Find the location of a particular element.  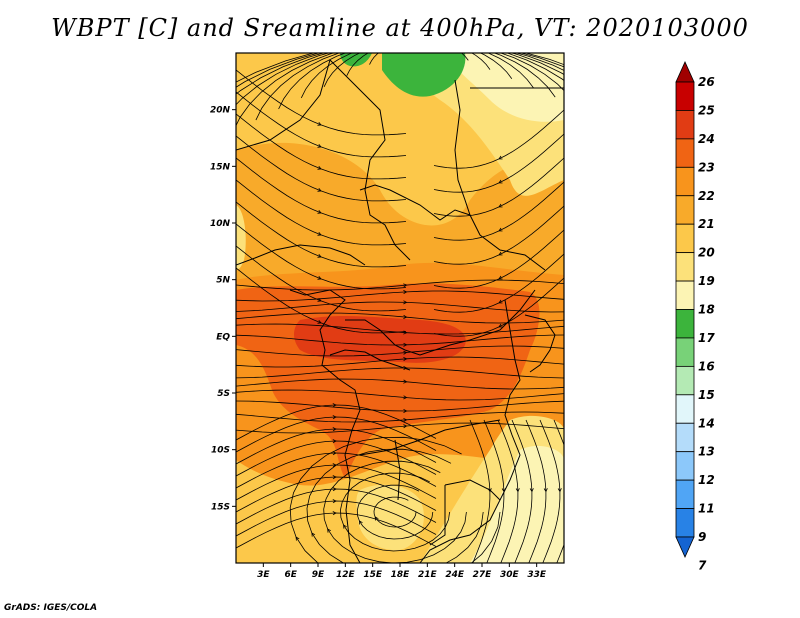

colorbar-label: 13 is located at coordinates (706, 452).